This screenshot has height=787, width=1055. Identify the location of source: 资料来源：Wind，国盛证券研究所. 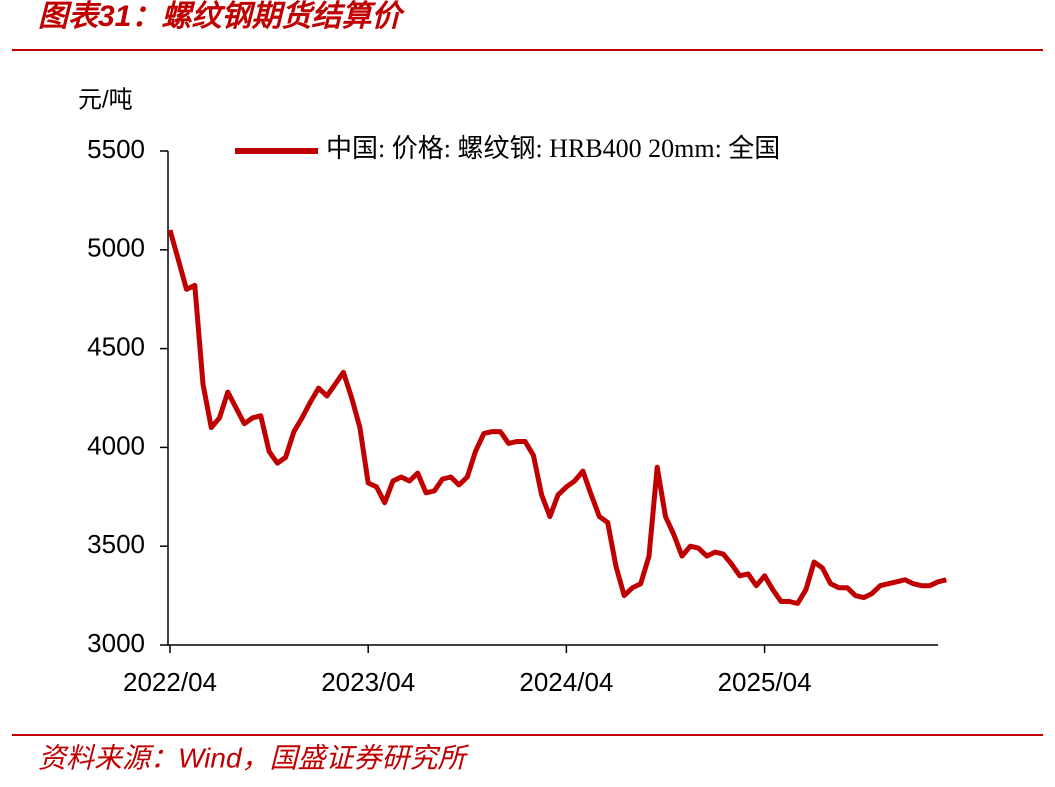
(254, 757).